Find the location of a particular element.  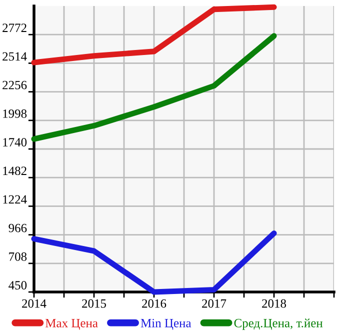

y-tick-label: 708 is located at coordinates (18, 256).